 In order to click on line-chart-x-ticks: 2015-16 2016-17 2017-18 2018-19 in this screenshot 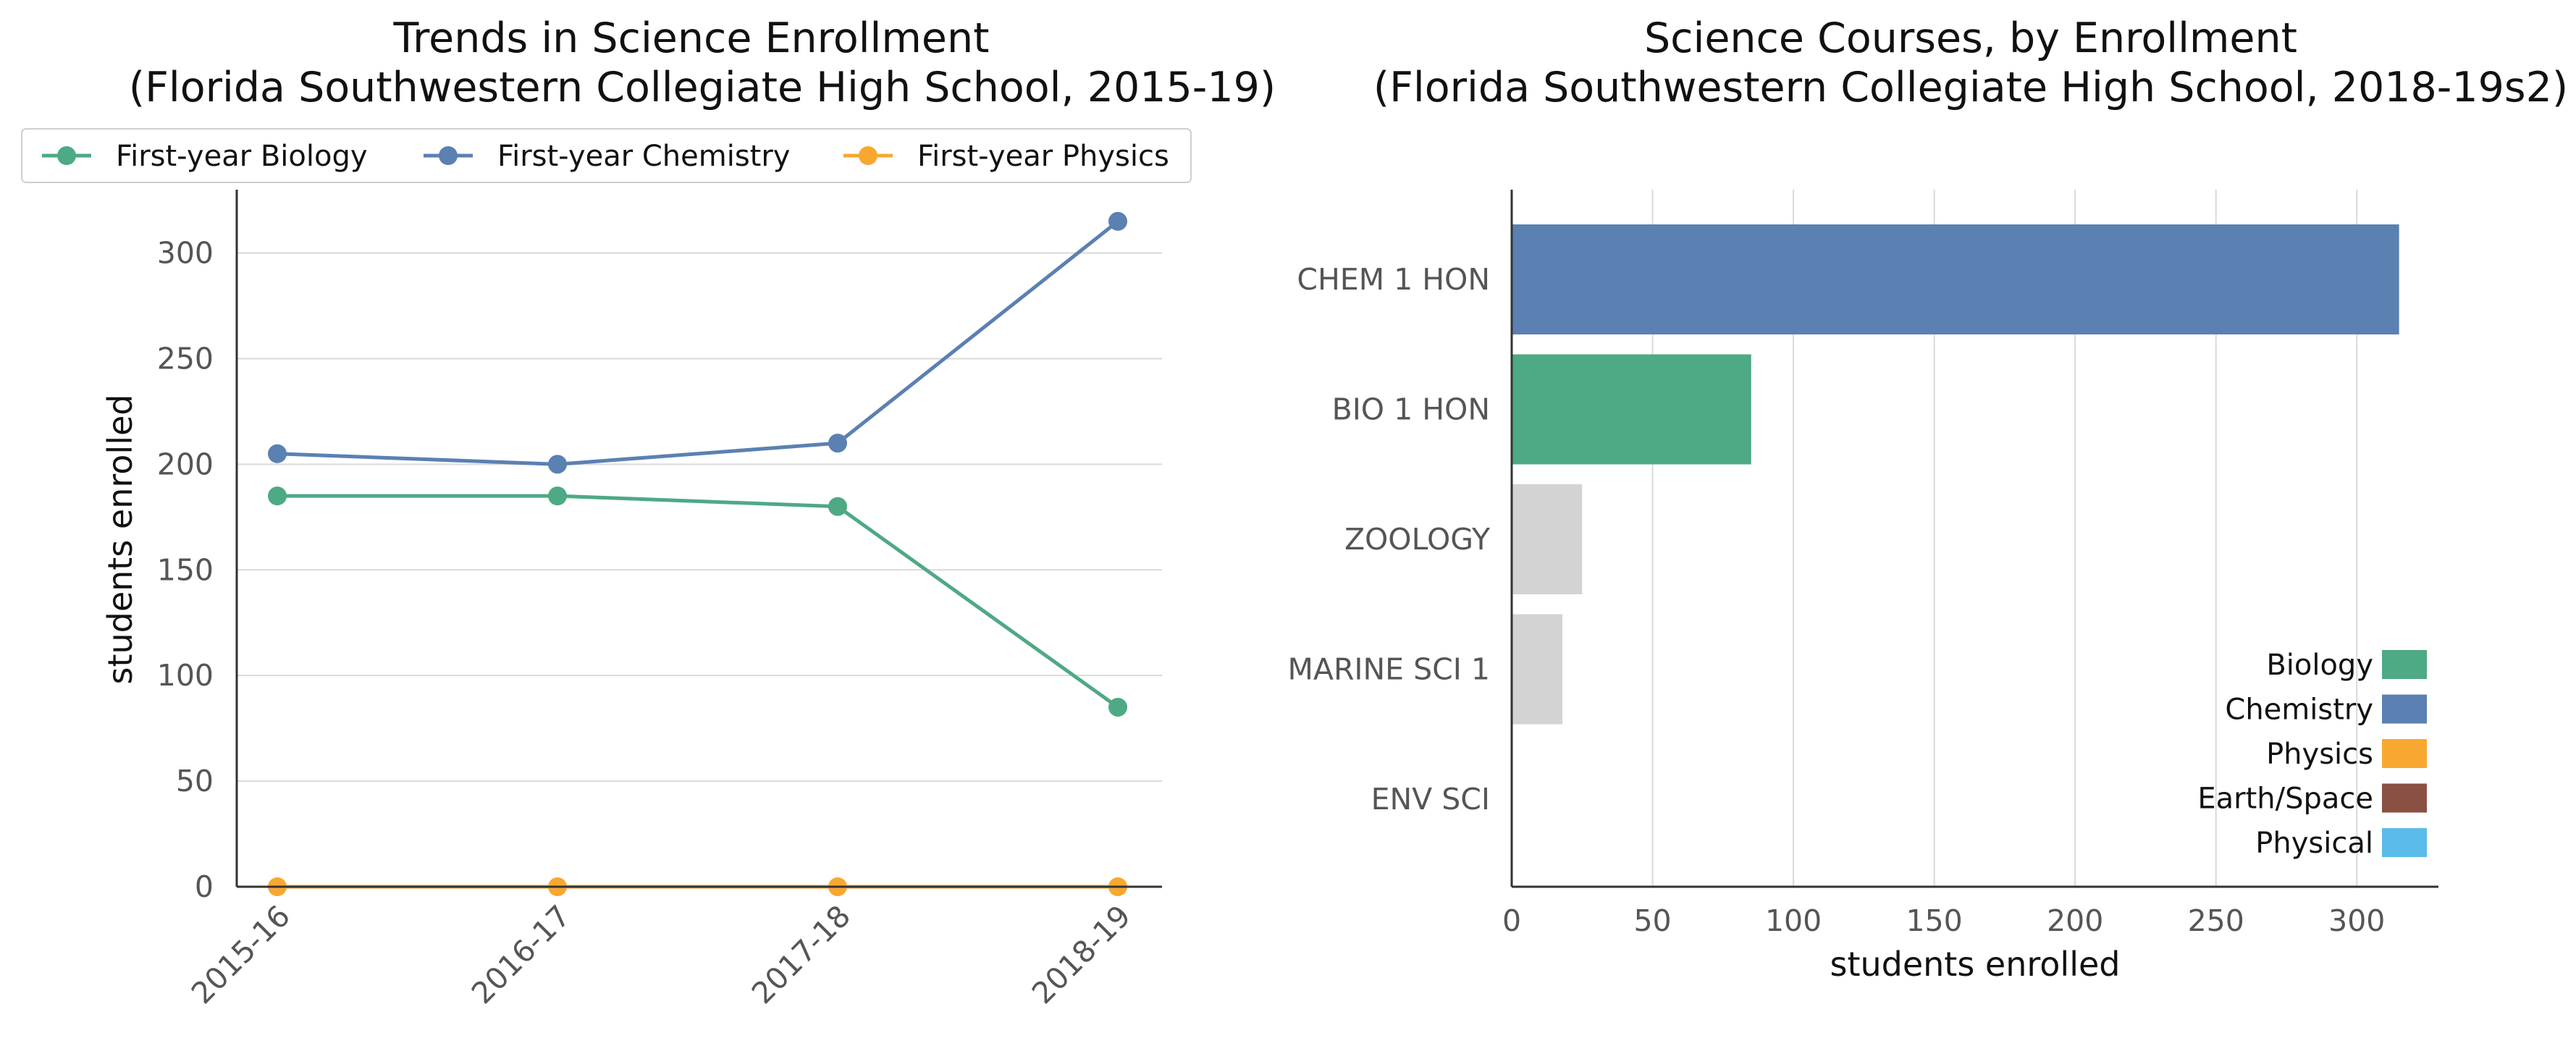, I will do `click(661, 954)`.